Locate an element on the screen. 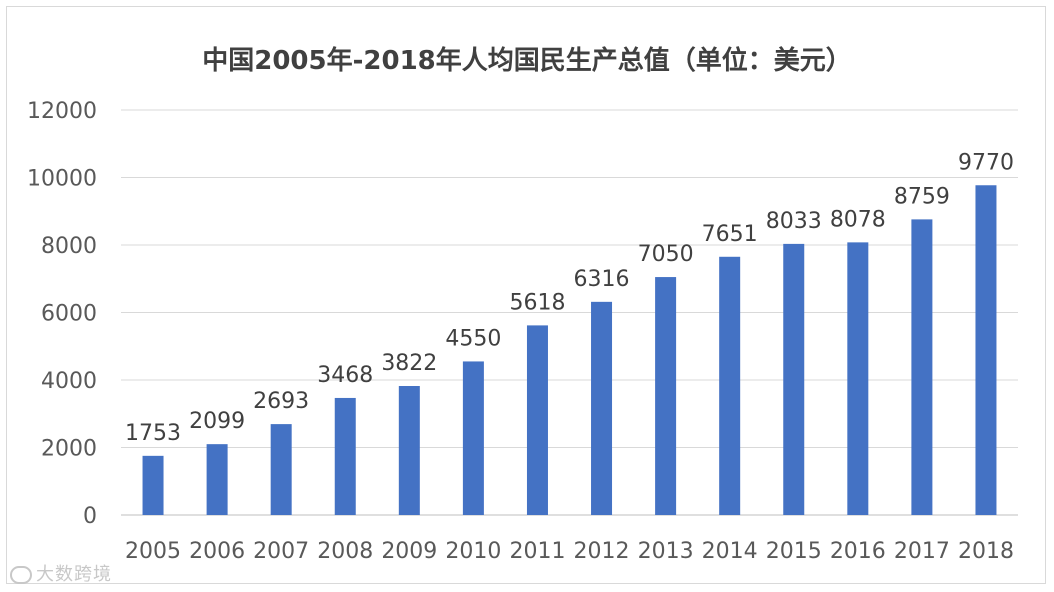 This screenshot has height=592, width=1054. brand-logo-icon is located at coordinates (21, 575).